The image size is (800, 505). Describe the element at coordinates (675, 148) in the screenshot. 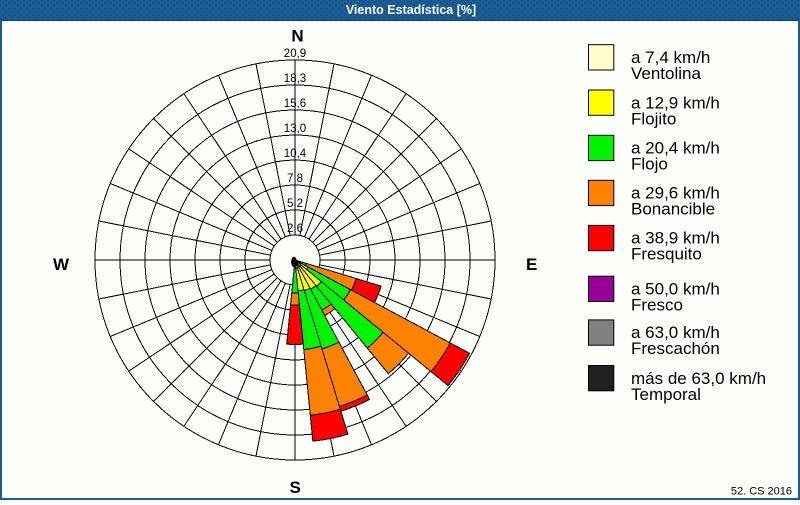

I see `svg-text: a 20,4 km/h` at that location.